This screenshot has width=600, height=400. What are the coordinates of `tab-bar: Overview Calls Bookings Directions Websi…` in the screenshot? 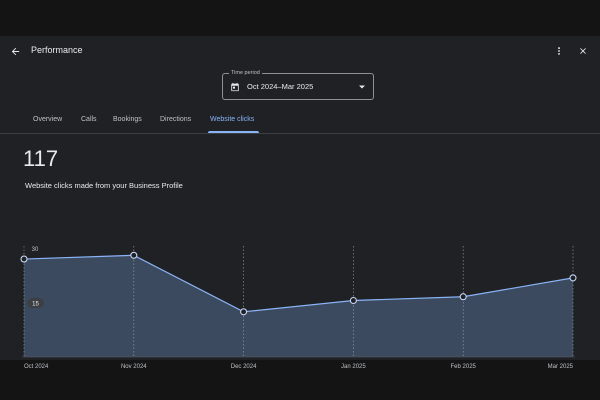 It's located at (300, 122).